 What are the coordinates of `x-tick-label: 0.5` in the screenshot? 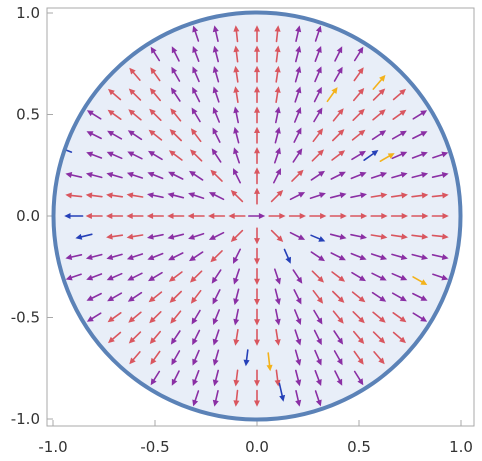 It's located at (359, 447).